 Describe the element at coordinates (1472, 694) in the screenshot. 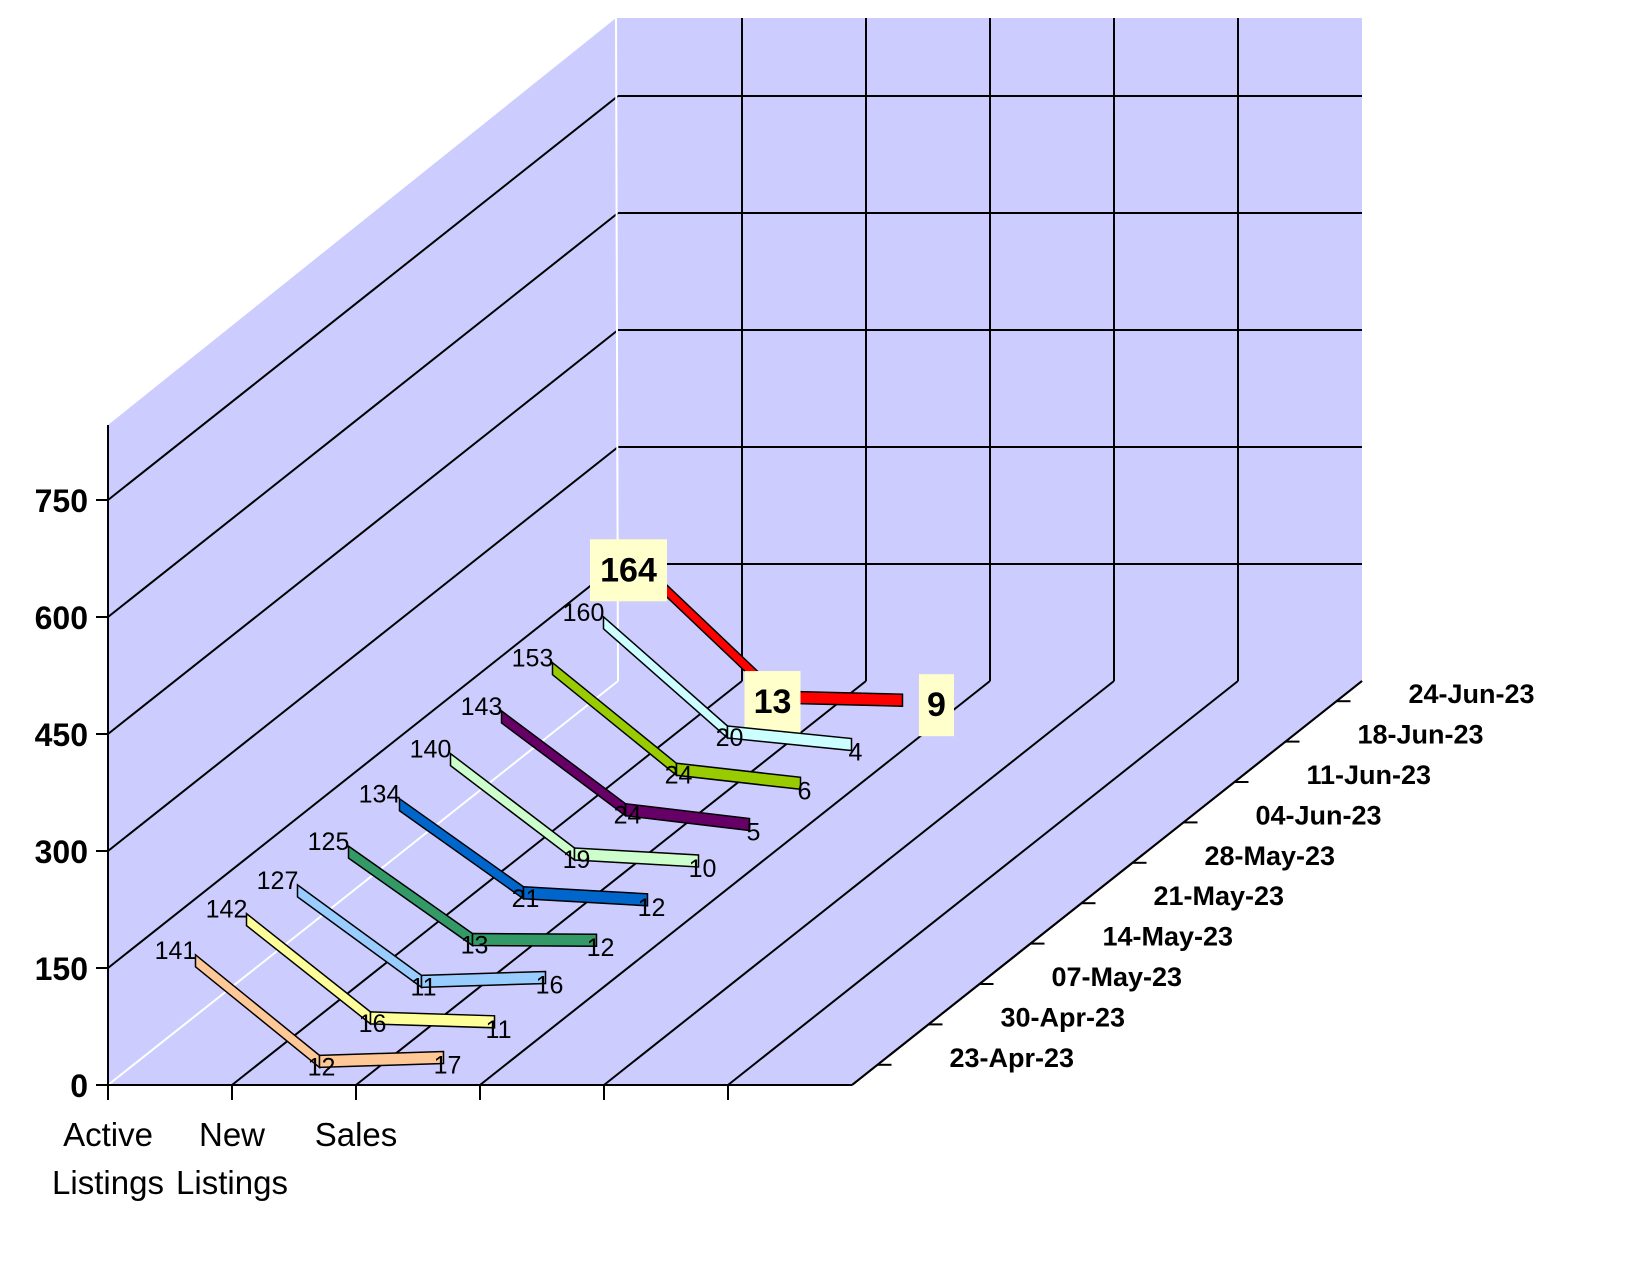

I see `depth-tick-label: 24-Jun-23` at that location.